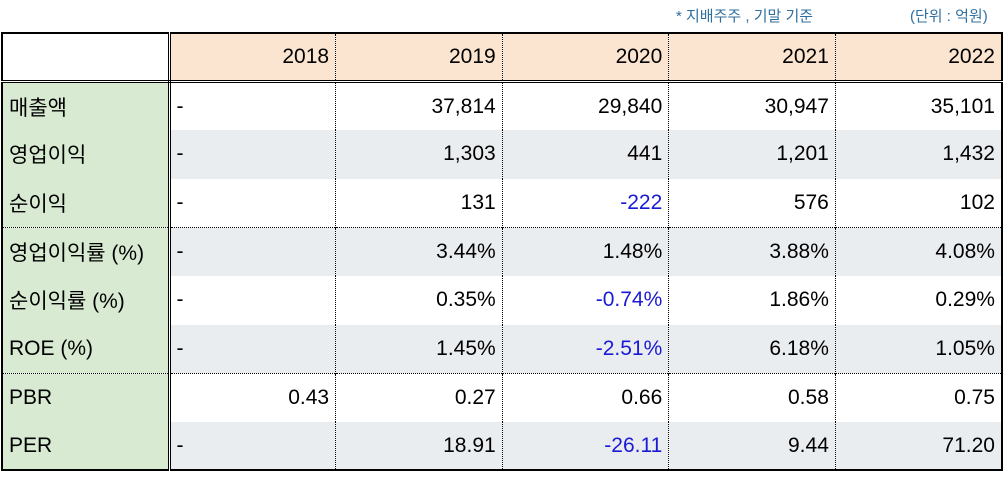  Describe the element at coordinates (419, 300) in the screenshot. I see `table-cell: 0.35%` at that location.